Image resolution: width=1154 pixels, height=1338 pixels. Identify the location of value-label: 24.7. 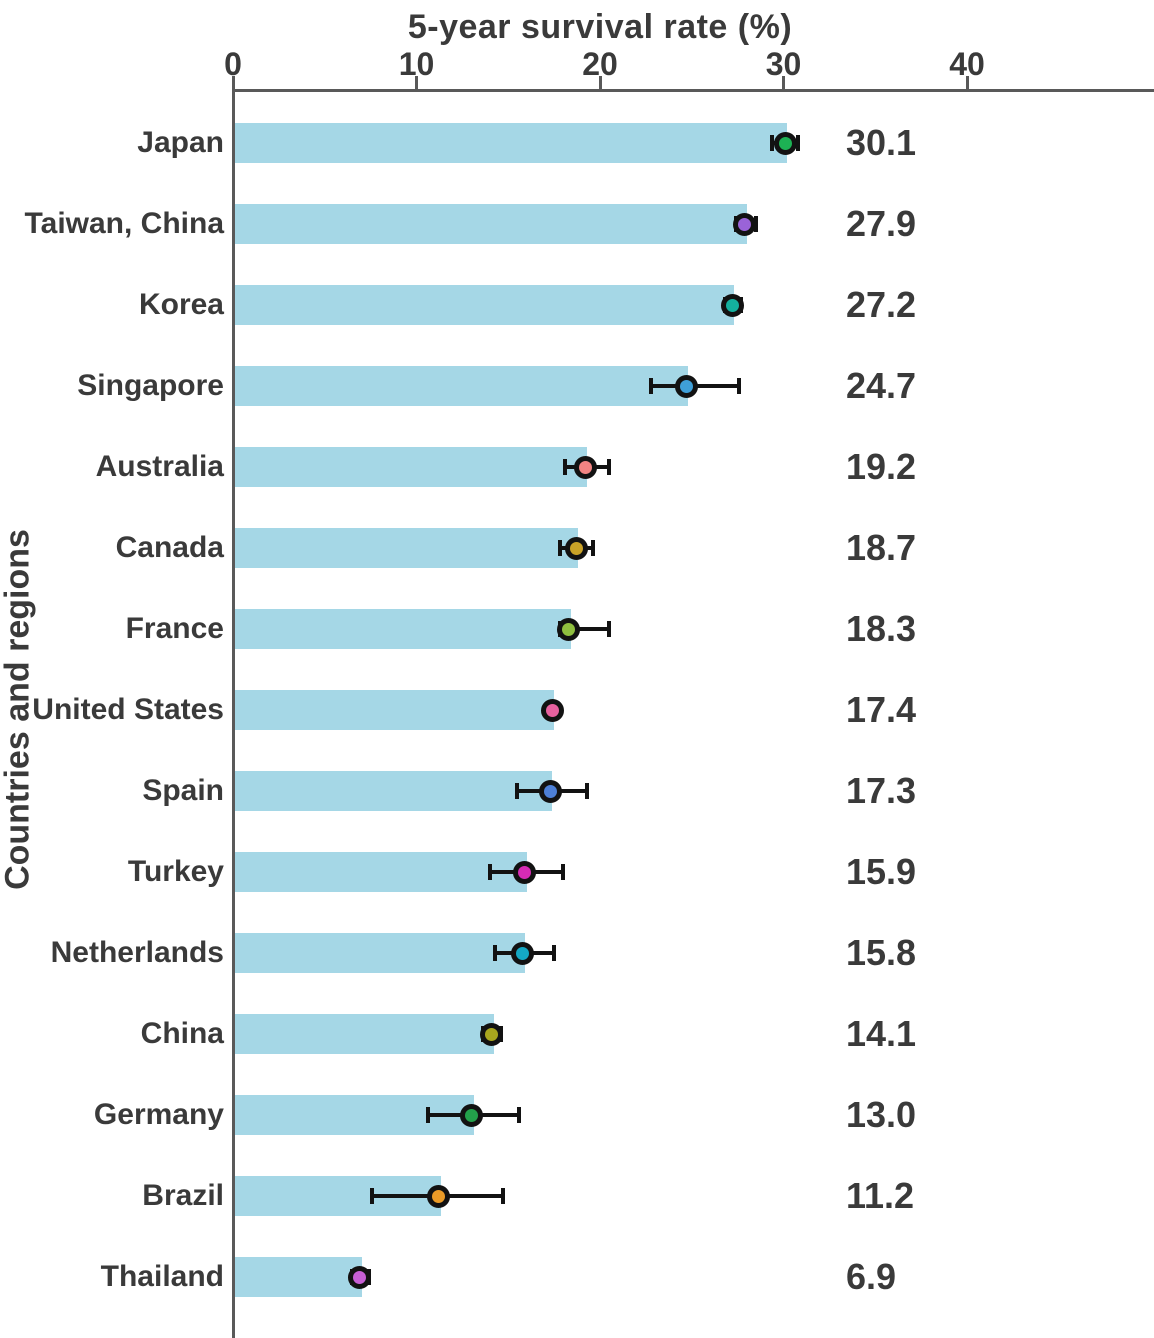
(881, 385).